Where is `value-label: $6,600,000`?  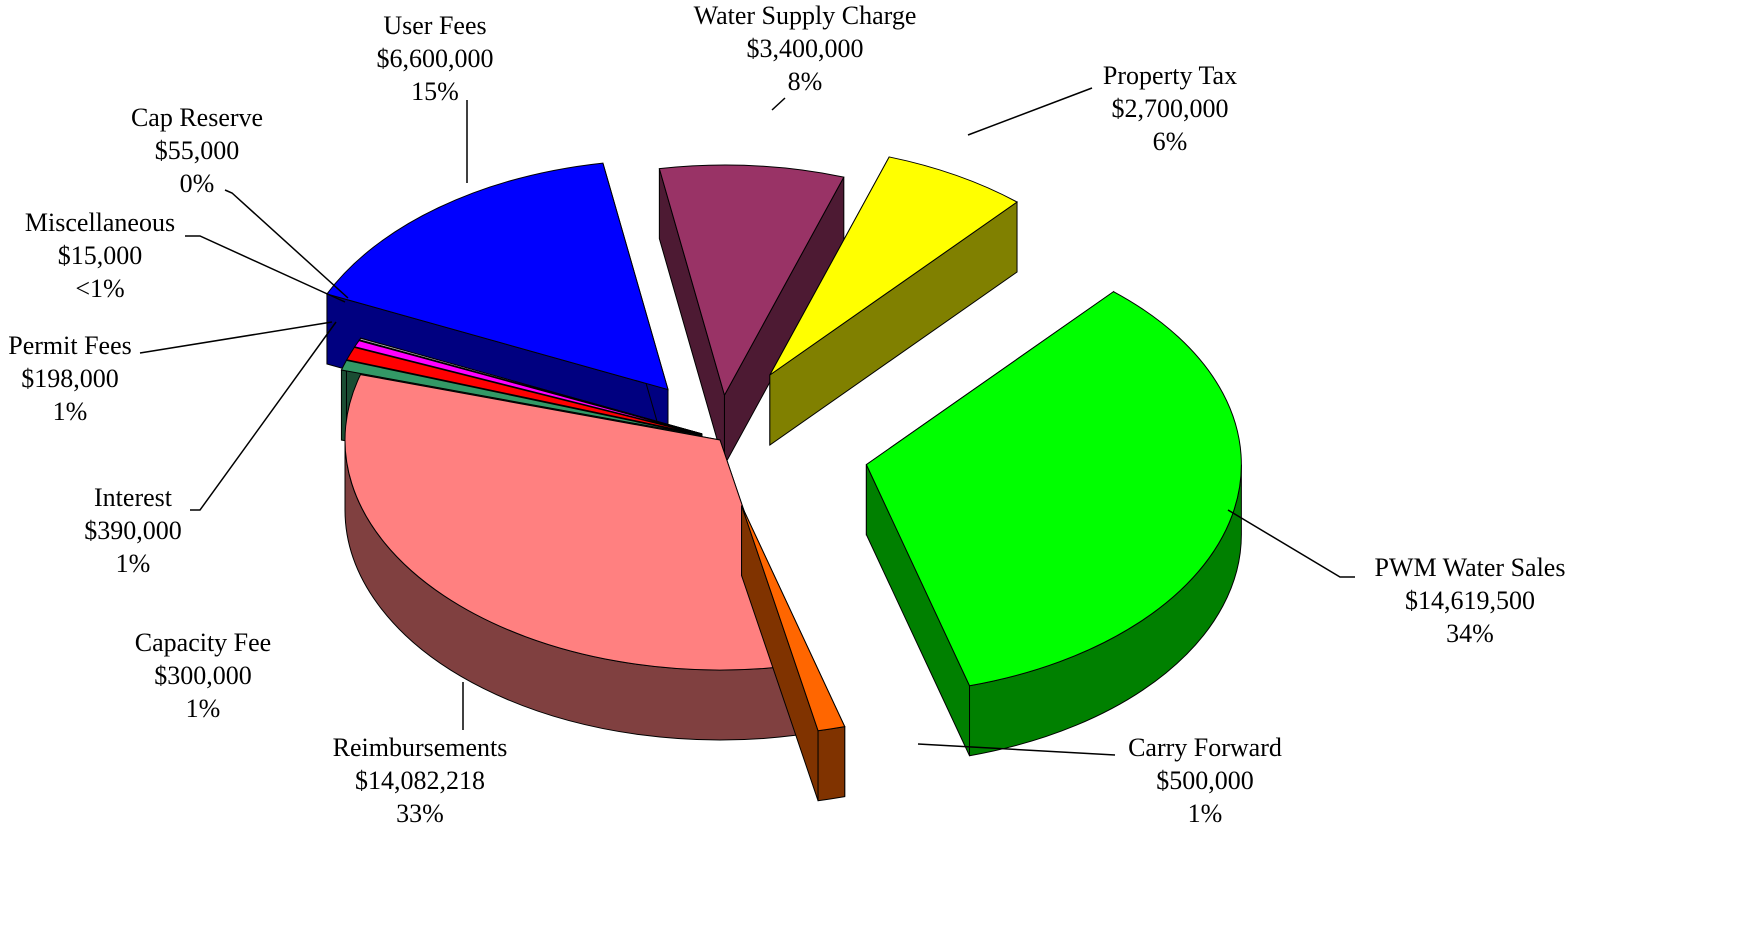
value-label: $6,600,000 is located at coordinates (435, 58).